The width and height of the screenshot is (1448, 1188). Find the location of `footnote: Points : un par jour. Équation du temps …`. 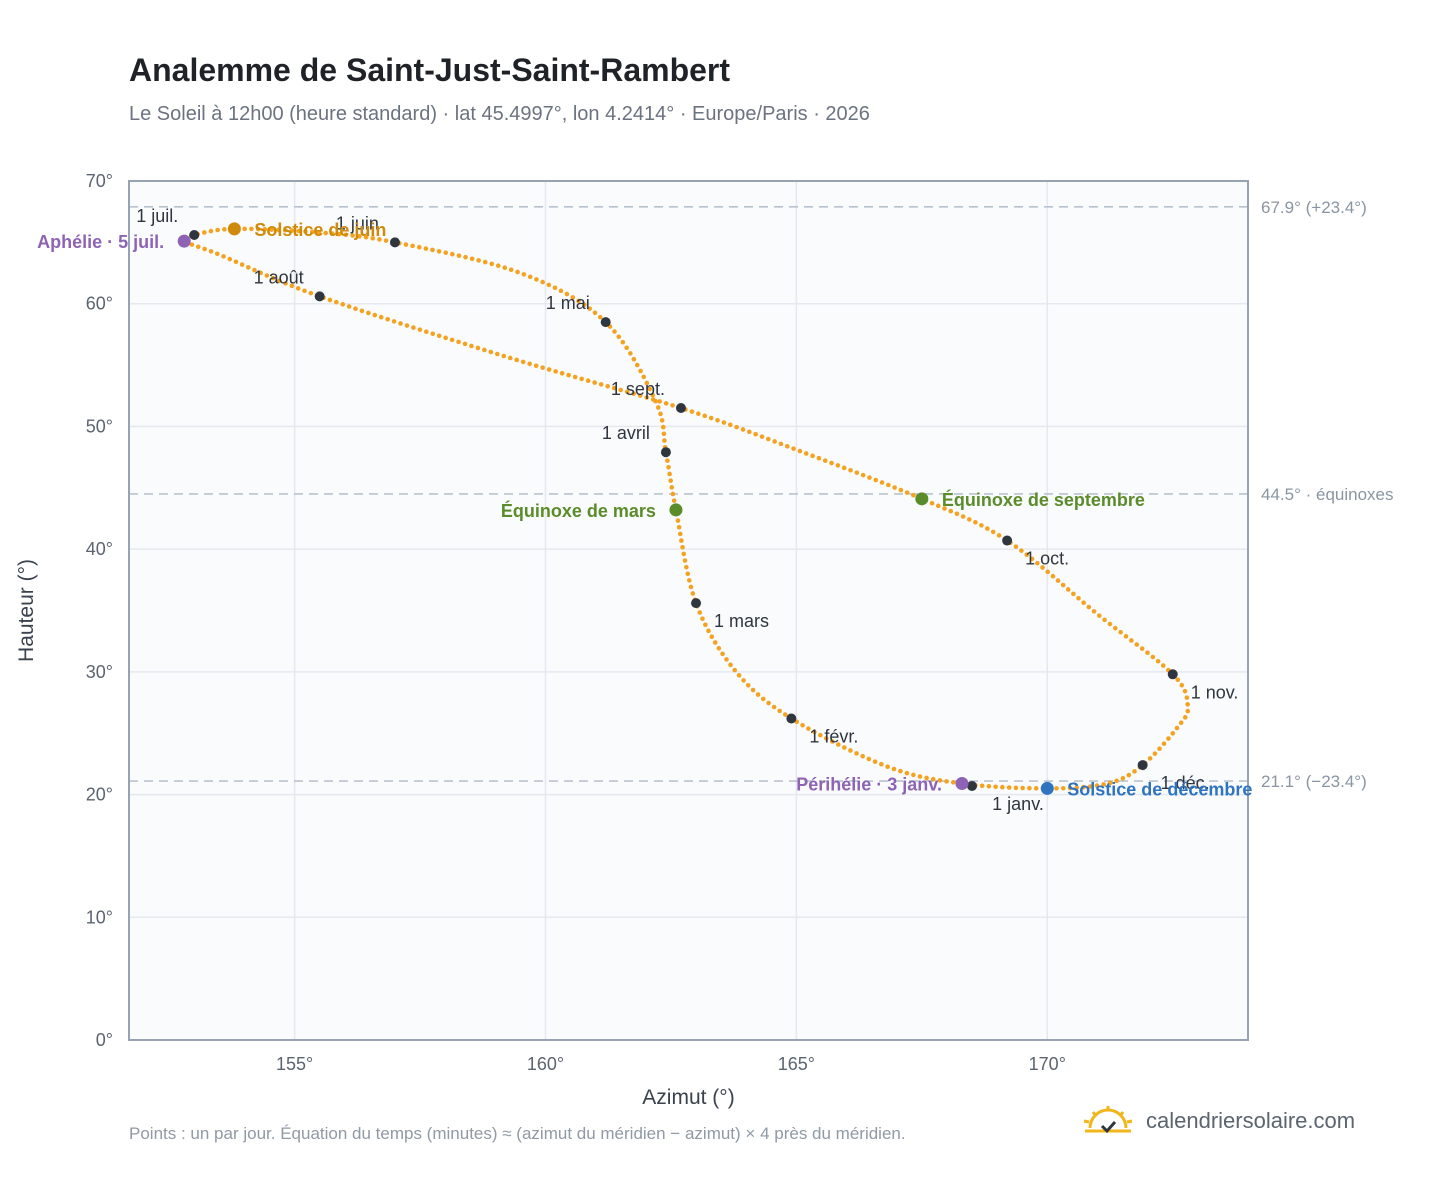

footnote: Points : un par jour. Équation du temps … is located at coordinates (517, 1133).